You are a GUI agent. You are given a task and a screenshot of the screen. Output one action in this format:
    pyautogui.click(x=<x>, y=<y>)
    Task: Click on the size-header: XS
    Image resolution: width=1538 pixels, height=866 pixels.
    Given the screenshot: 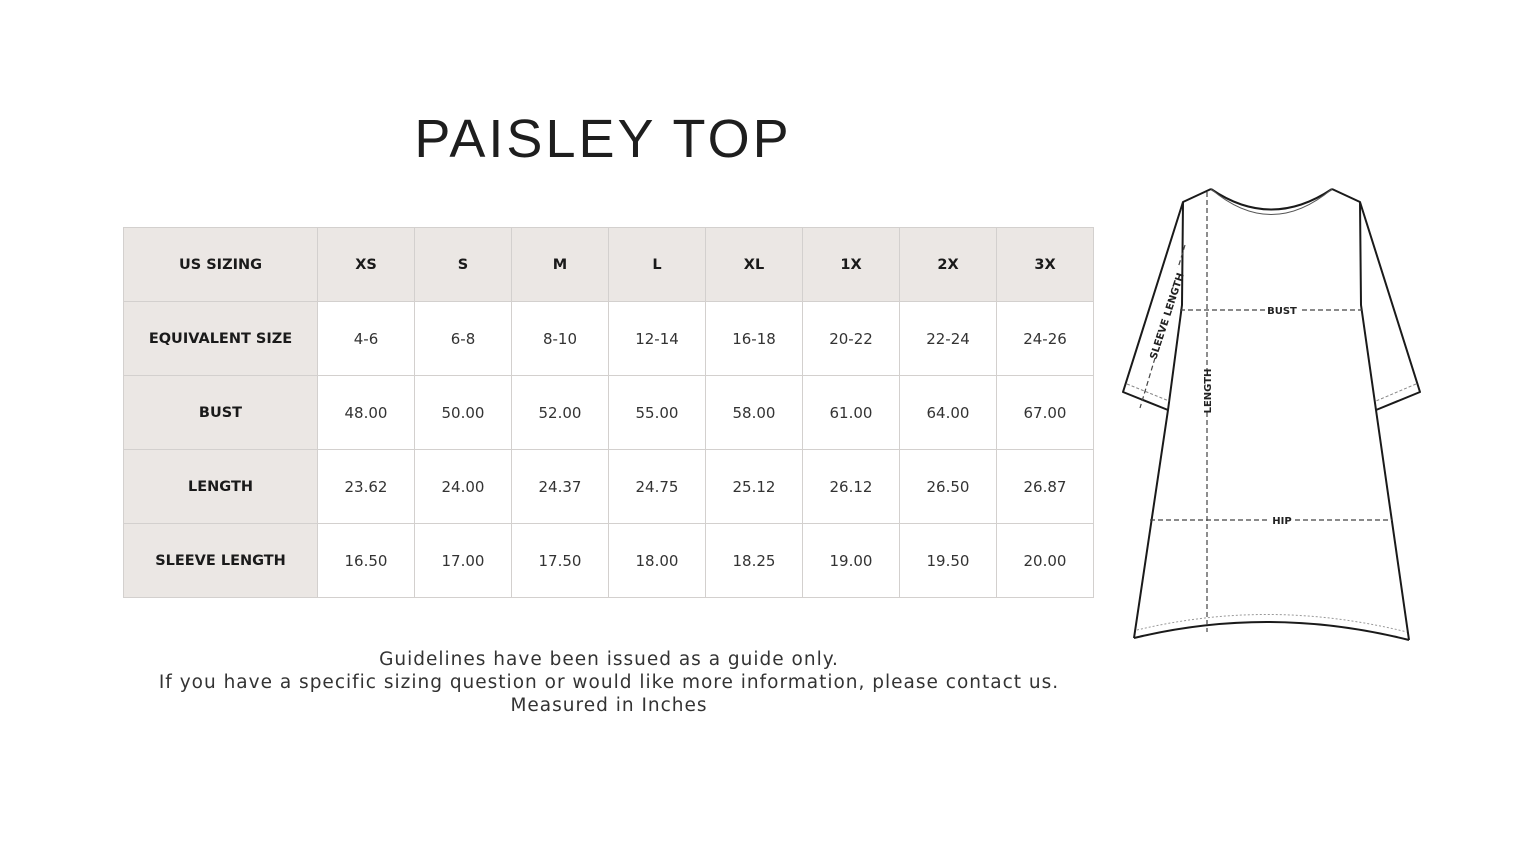 What is the action you would take?
    pyautogui.click(x=366, y=264)
    